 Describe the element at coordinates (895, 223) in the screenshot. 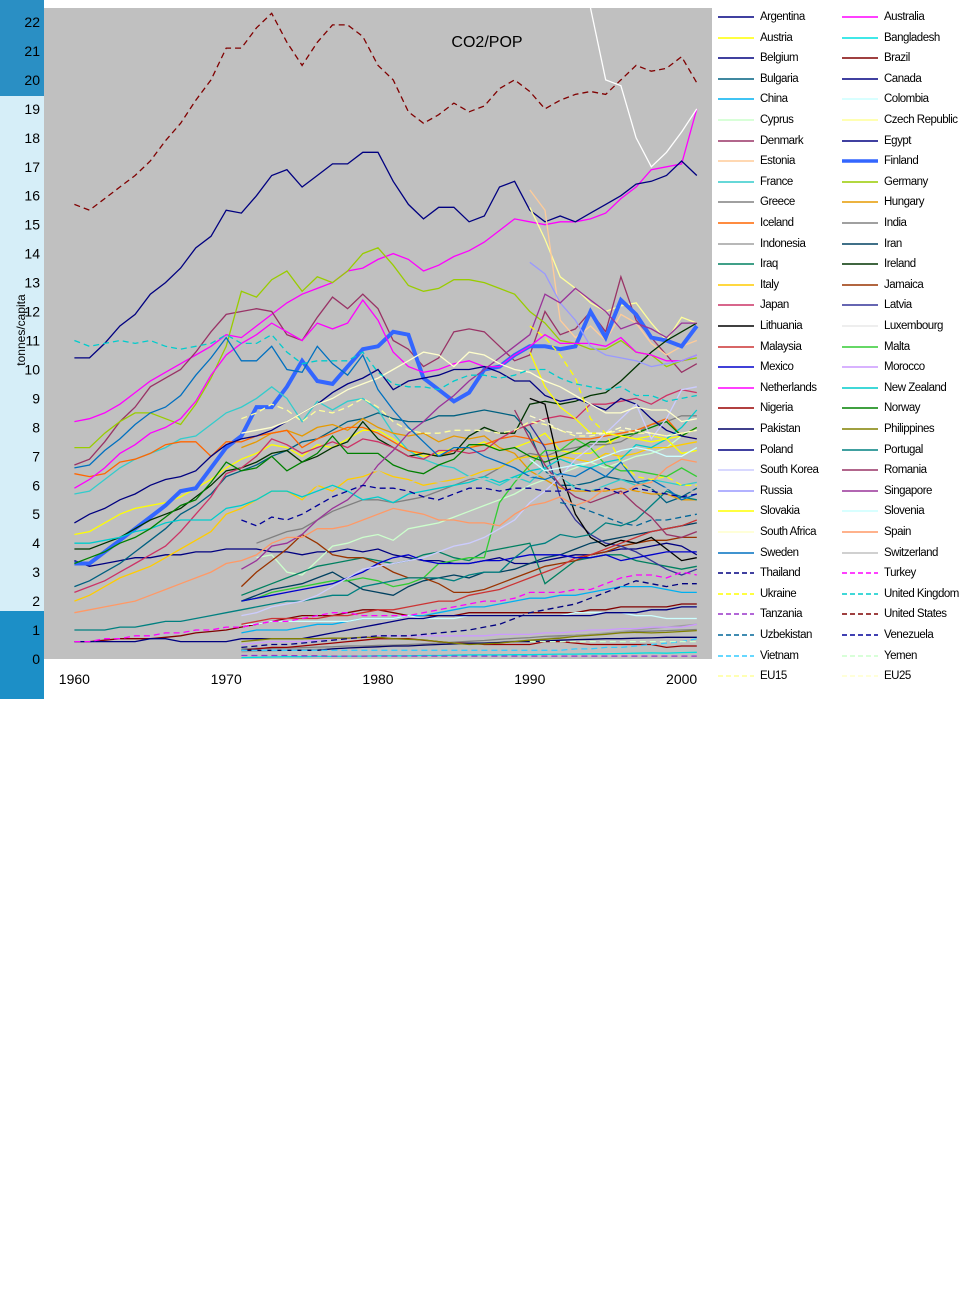

I see `legend-label: India` at that location.